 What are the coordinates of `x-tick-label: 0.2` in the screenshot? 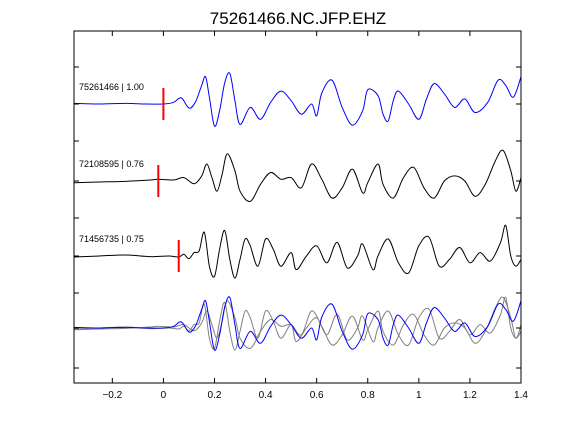 It's located at (215, 395).